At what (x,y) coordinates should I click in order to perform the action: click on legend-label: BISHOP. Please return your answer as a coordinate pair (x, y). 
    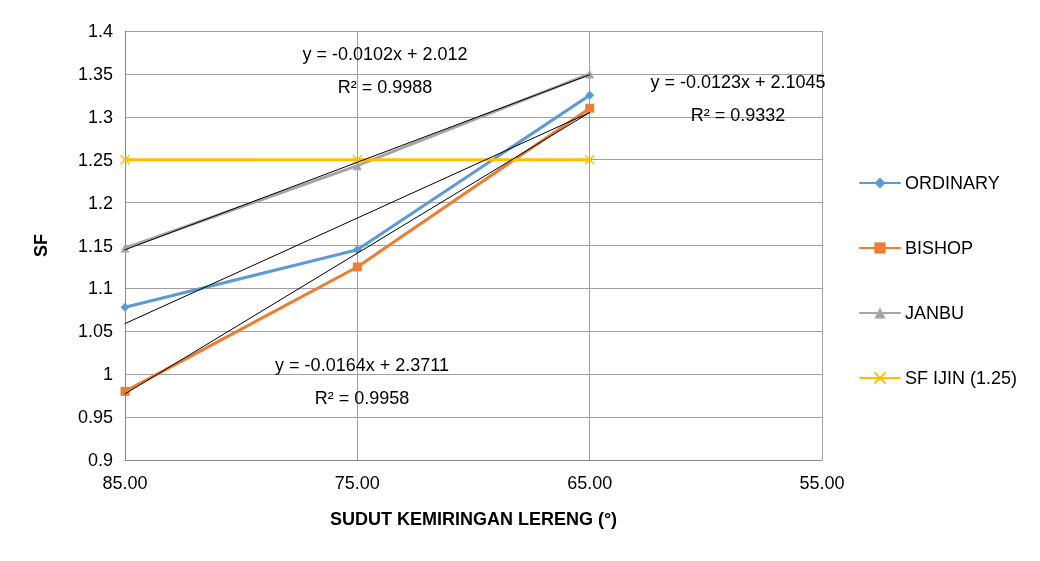
    Looking at the image, I should click on (939, 248).